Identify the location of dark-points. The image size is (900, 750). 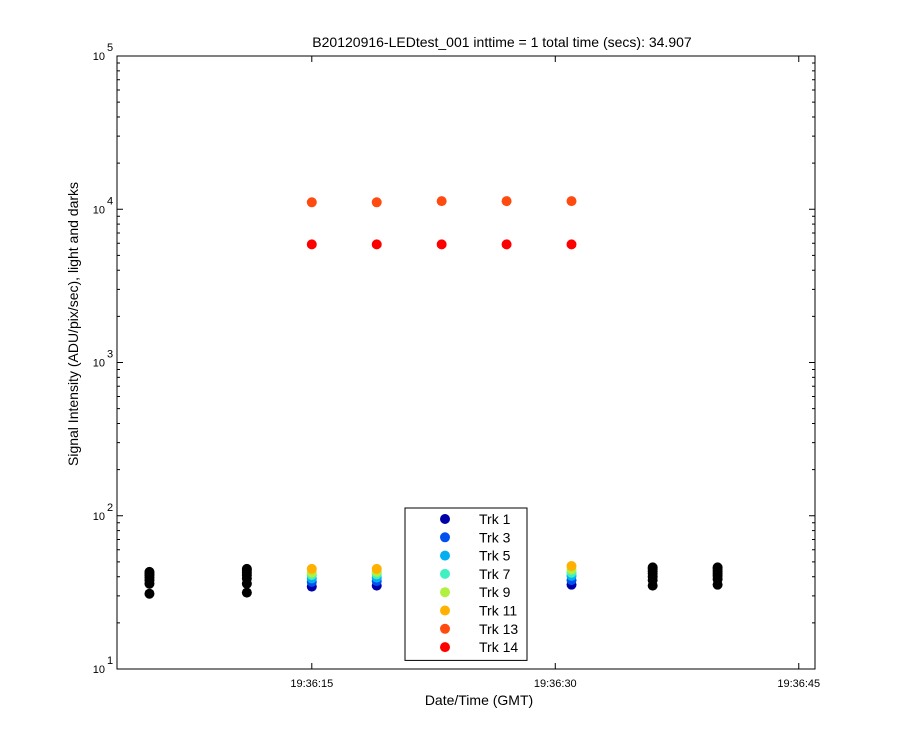
(433, 580).